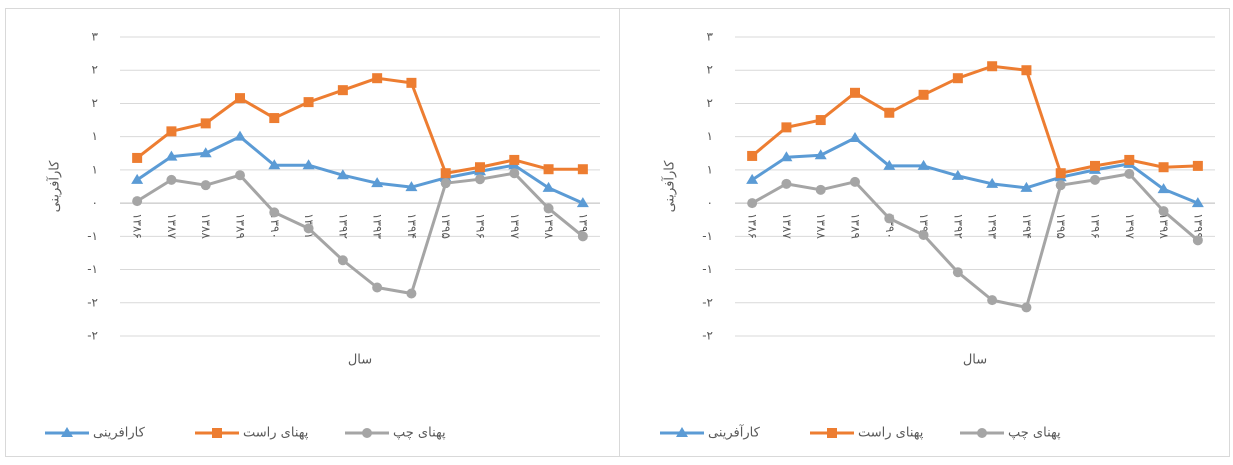 This screenshot has width=1233, height=465. Describe the element at coordinates (515, 226) in the screenshot. I see `x-tick-label: ۱۳۹۷` at that location.